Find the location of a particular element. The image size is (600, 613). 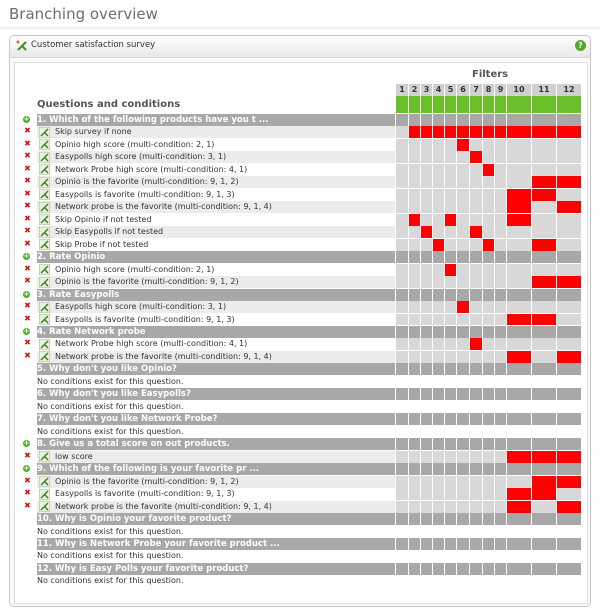

question-row: 10. Why is Opinio your favorite product? is located at coordinates (216, 519).